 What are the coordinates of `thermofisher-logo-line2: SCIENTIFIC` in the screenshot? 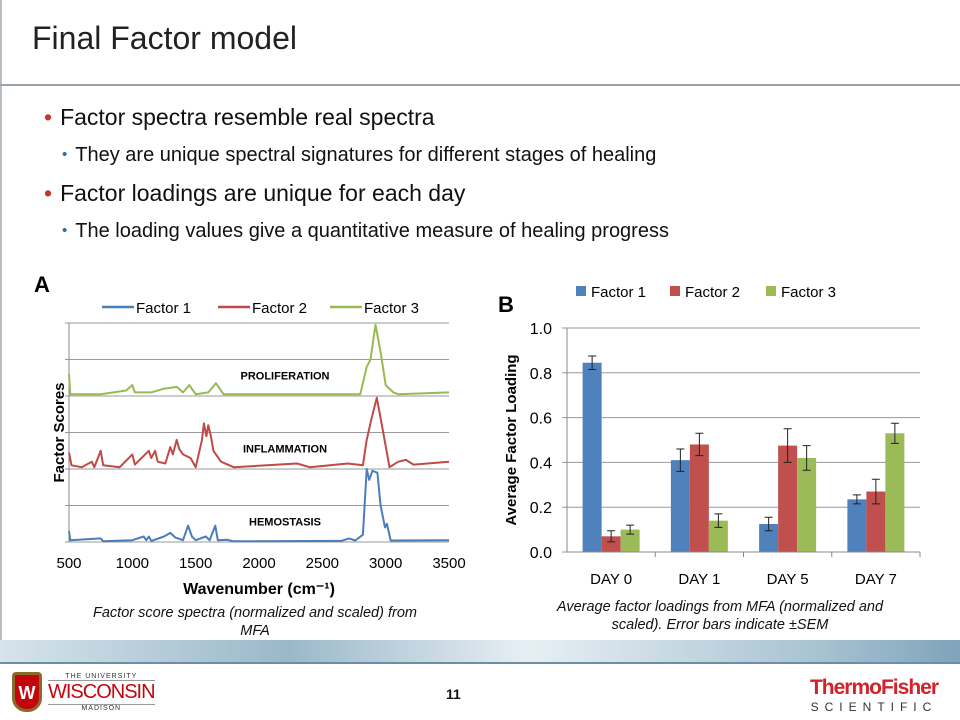 It's located at (874, 707).